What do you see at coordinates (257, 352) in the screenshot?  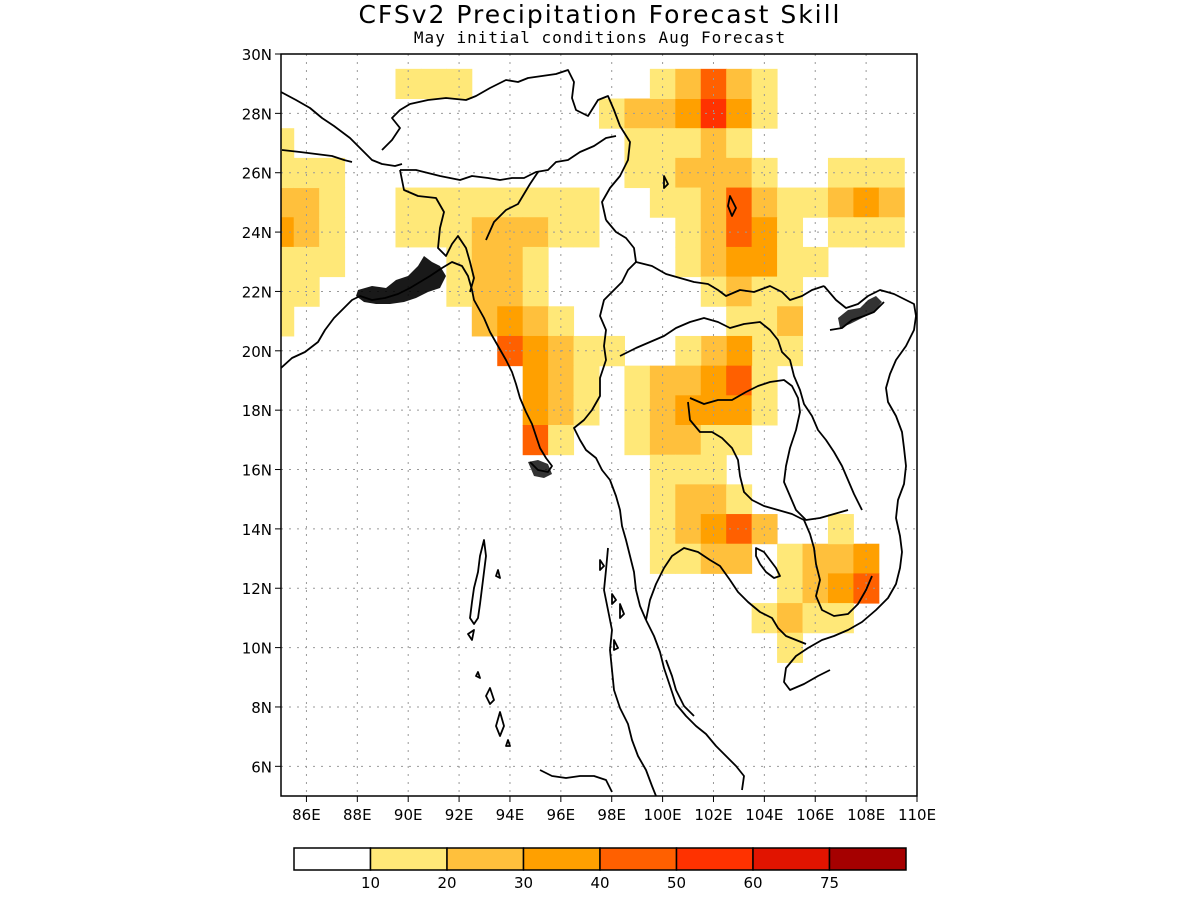 I see `lat-label: 20N` at bounding box center [257, 352].